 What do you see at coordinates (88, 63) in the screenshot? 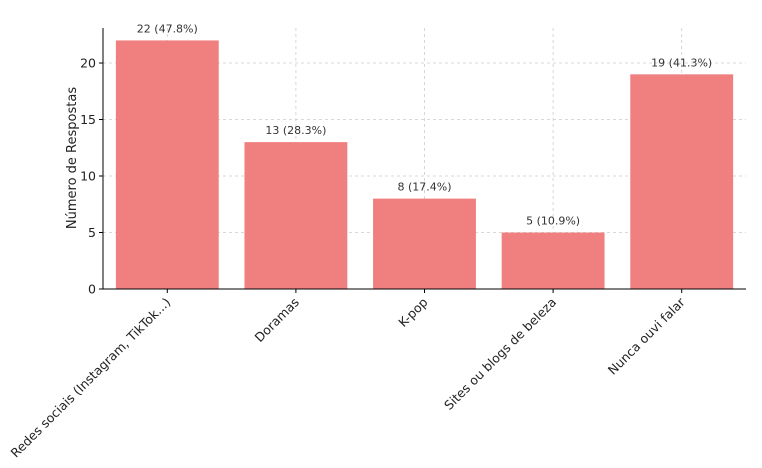
I see `y-tick-label: 20` at bounding box center [88, 63].